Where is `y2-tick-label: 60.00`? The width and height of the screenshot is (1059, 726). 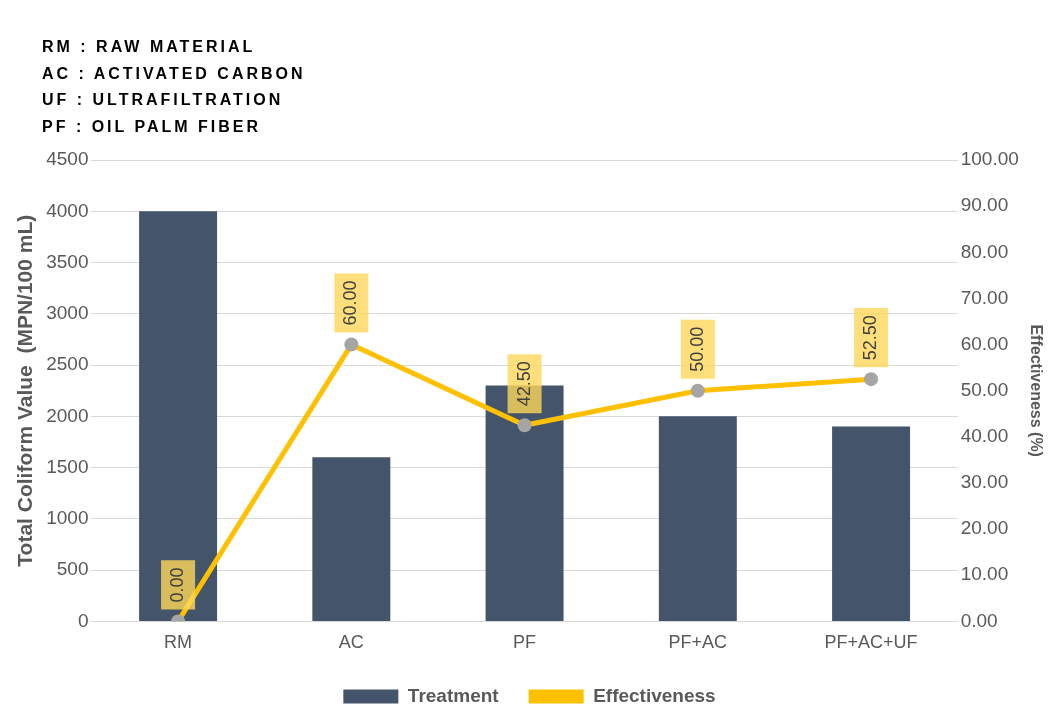 y2-tick-label: 60.00 is located at coordinates (984, 343).